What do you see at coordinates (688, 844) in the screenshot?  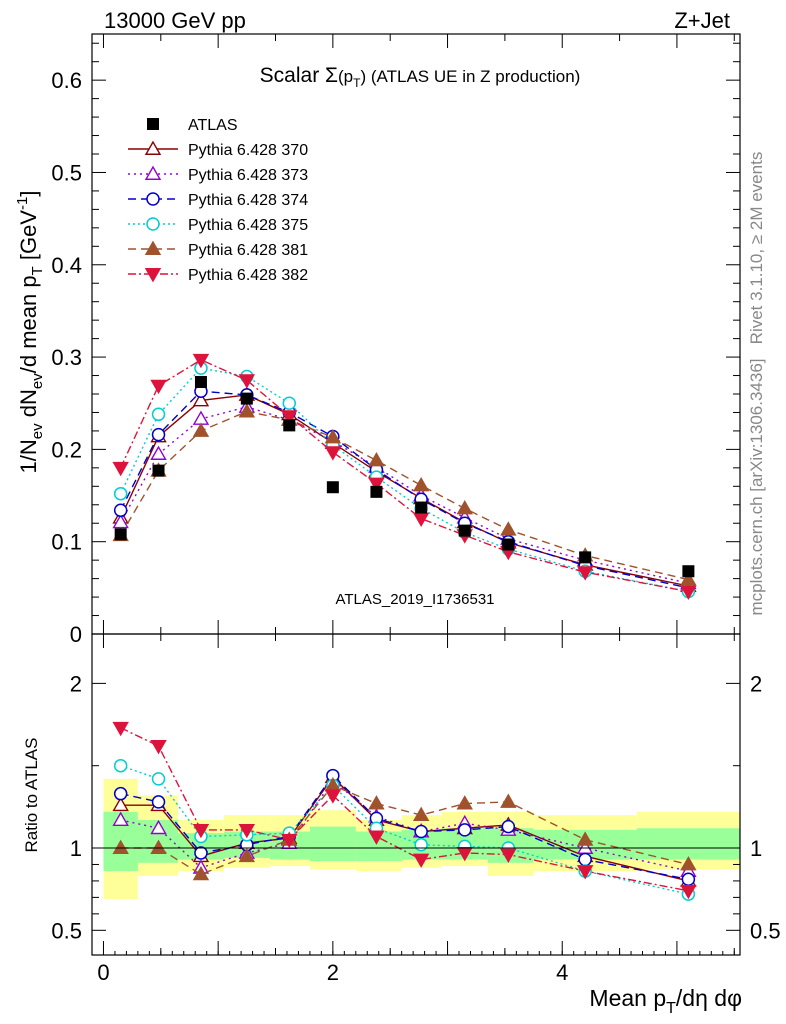 I see `inner-band-segment` at bounding box center [688, 844].